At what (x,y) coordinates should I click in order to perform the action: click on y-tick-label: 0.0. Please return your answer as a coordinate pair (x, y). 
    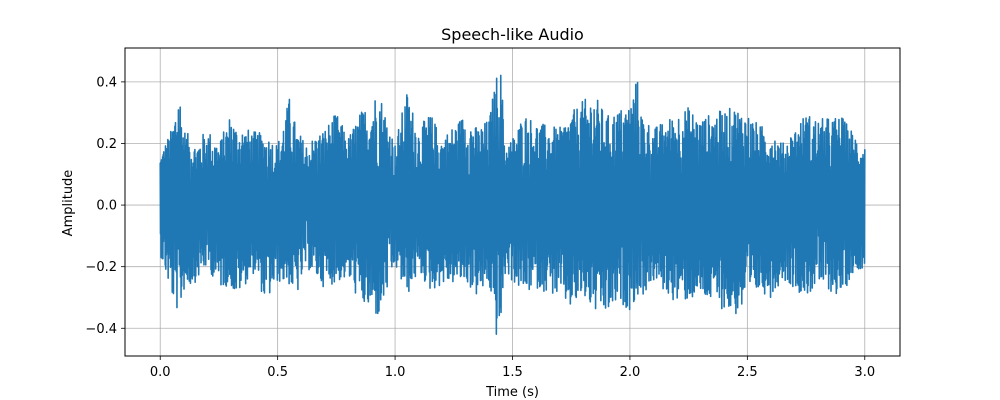
    Looking at the image, I should click on (106, 206).